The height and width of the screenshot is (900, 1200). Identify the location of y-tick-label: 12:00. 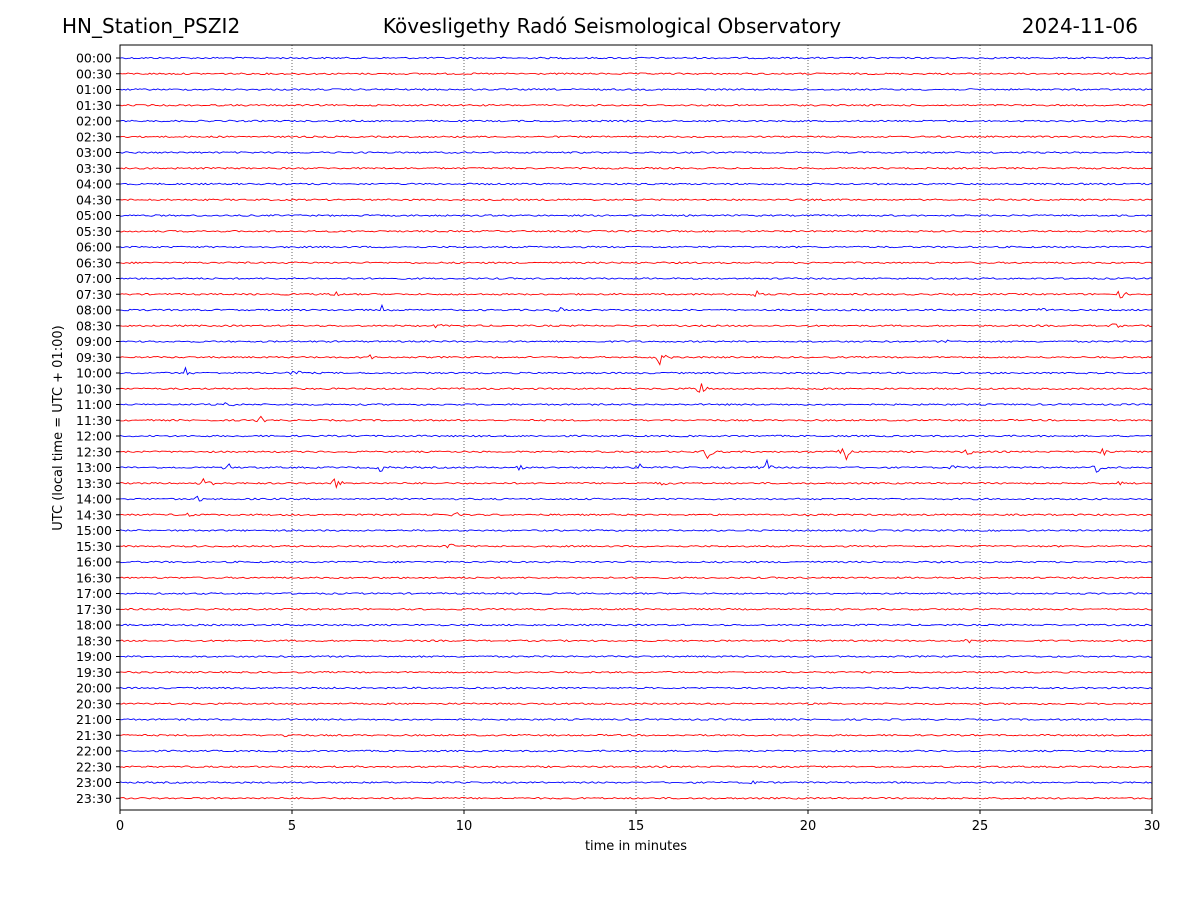
(94, 436).